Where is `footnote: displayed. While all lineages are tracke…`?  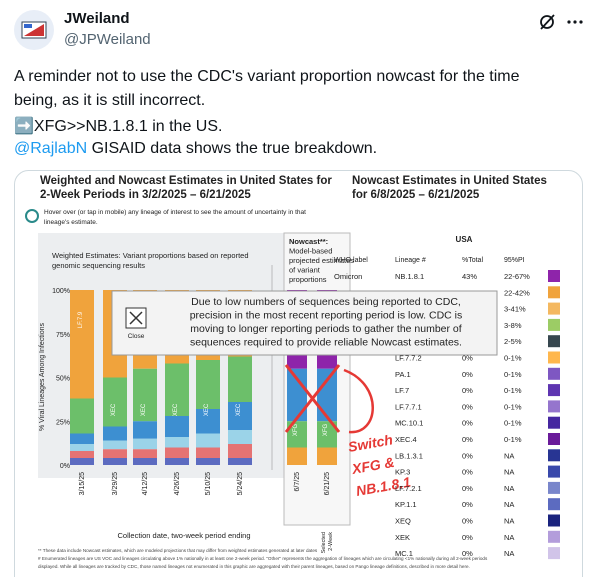 footnote: displayed. While all lineages are tracke… is located at coordinates (254, 566).